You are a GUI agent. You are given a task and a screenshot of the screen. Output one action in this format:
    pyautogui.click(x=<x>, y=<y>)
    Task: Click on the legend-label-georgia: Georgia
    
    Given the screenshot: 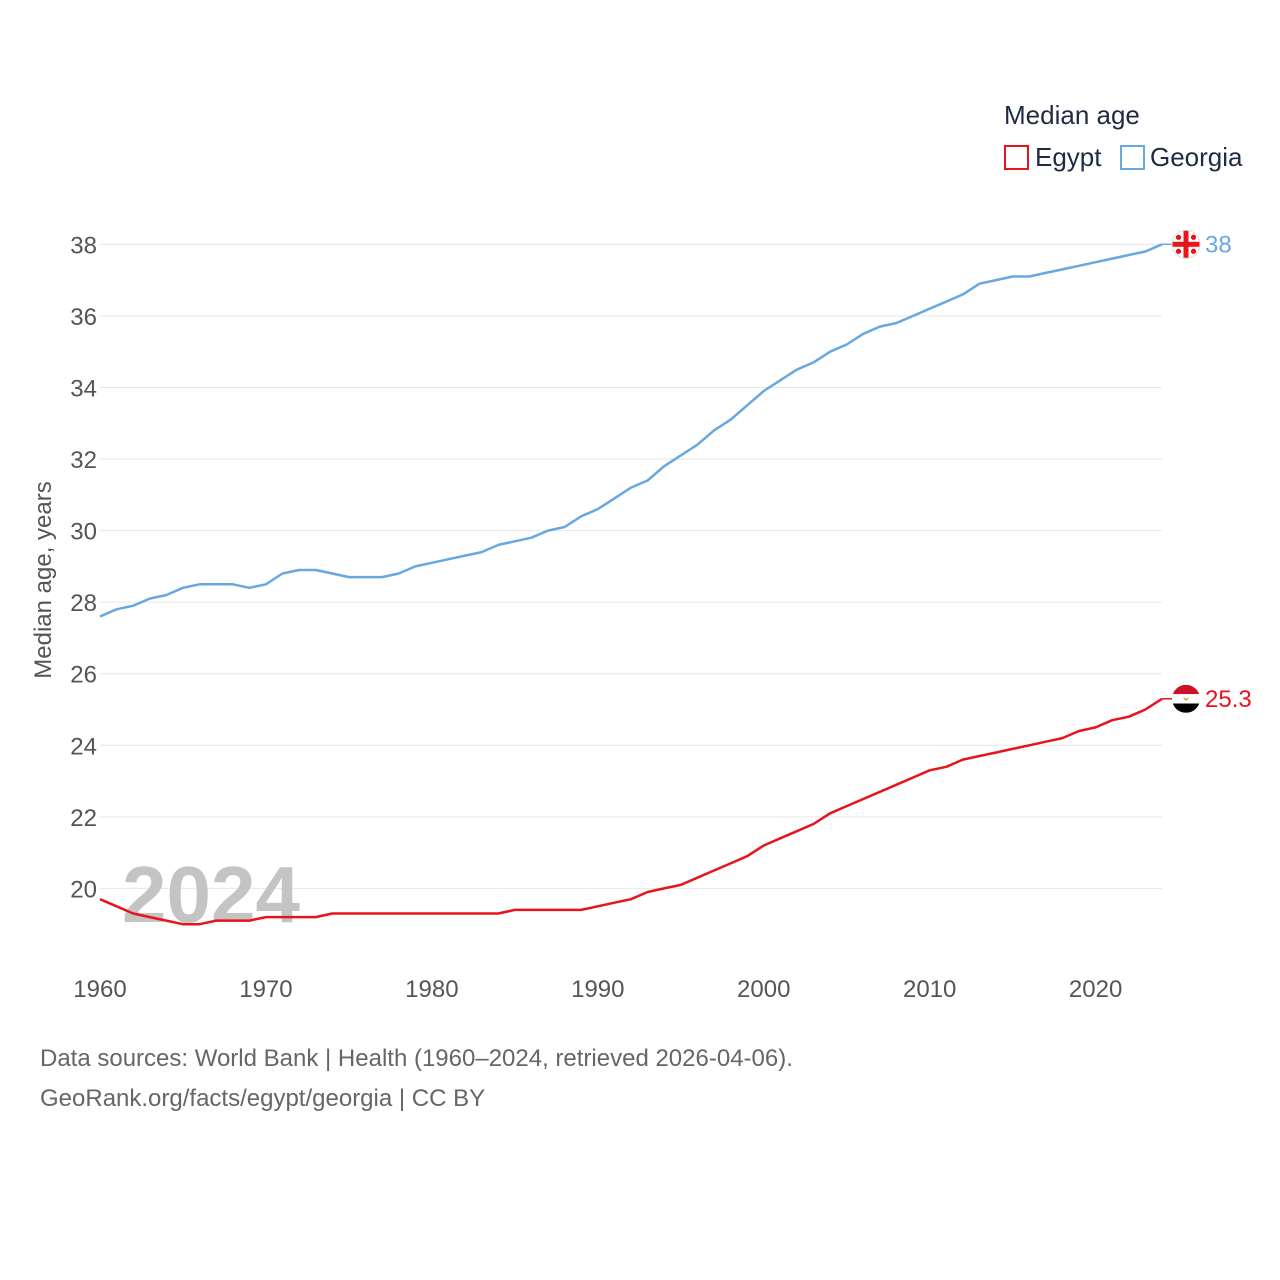 What is the action you would take?
    pyautogui.click(x=1196, y=157)
    